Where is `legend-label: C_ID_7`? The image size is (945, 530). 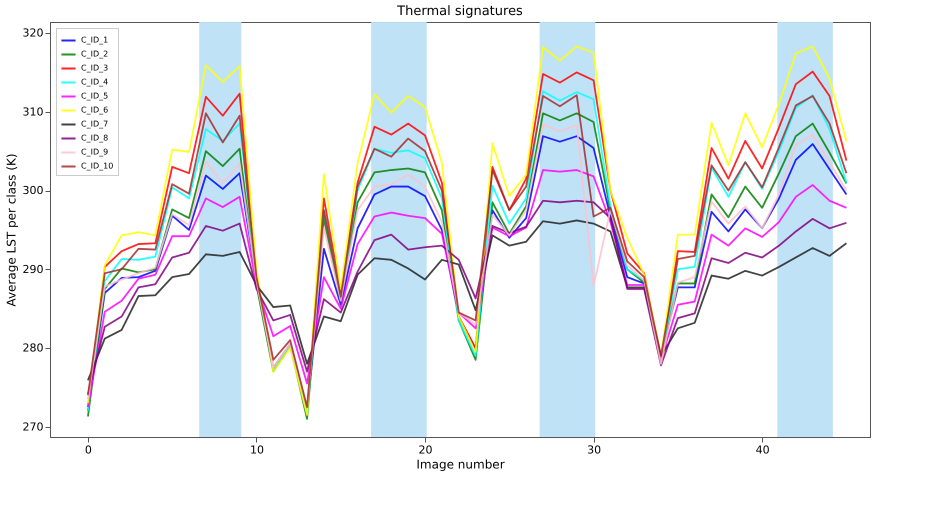
legend-label: C_ID_7 is located at coordinates (94, 124).